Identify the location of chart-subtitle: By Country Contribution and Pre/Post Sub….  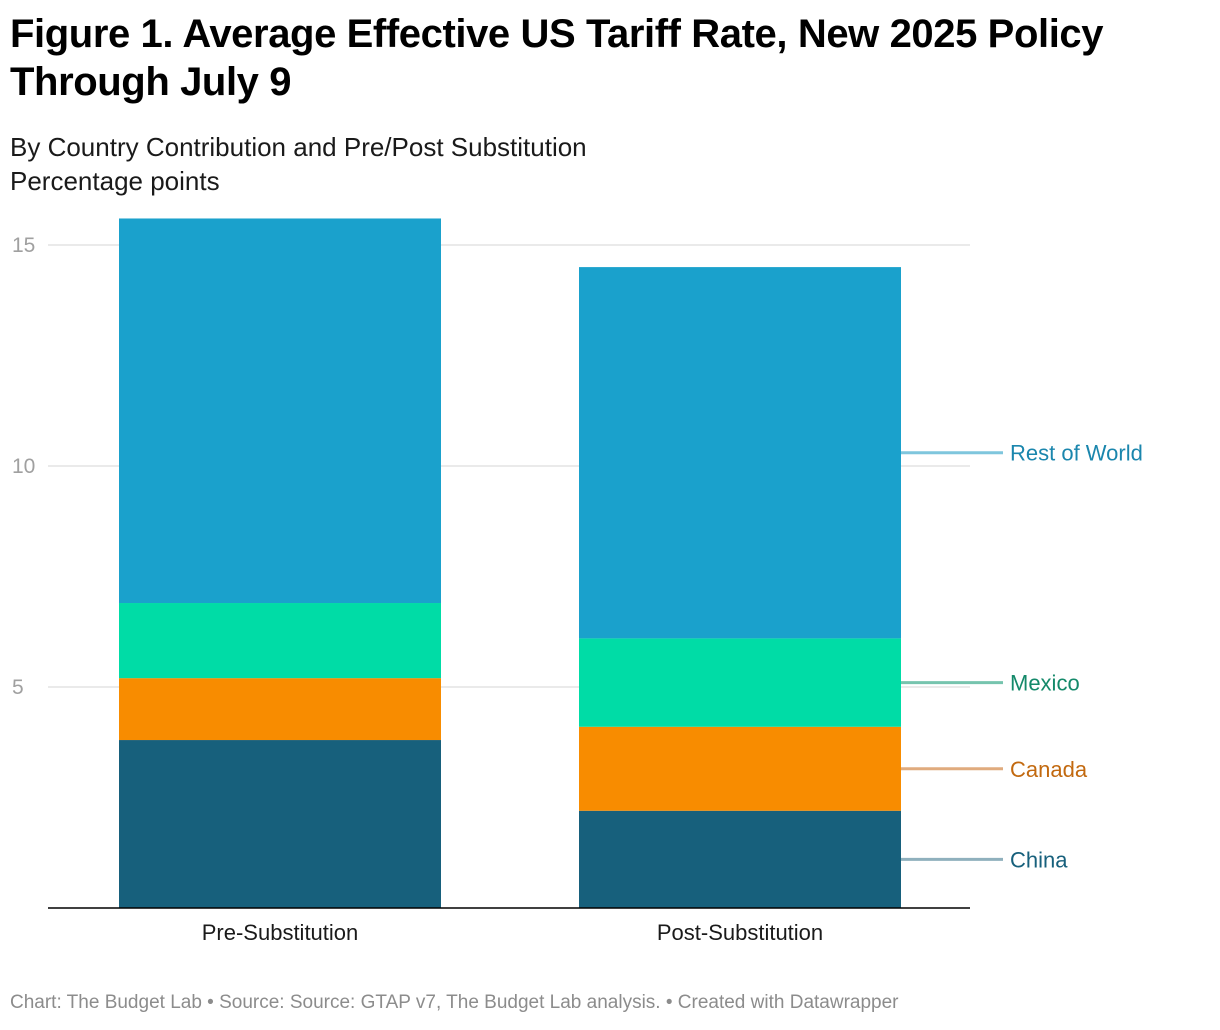
(298, 147).